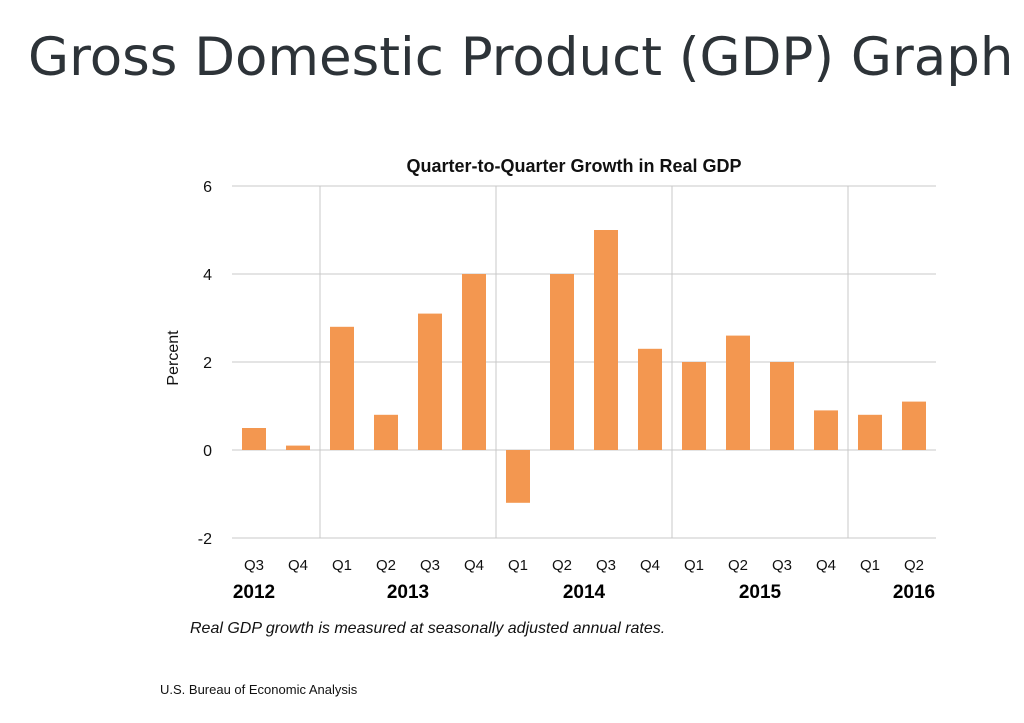 This screenshot has width=1024, height=723. What do you see at coordinates (207, 275) in the screenshot?
I see `y-tick-label: 4` at bounding box center [207, 275].